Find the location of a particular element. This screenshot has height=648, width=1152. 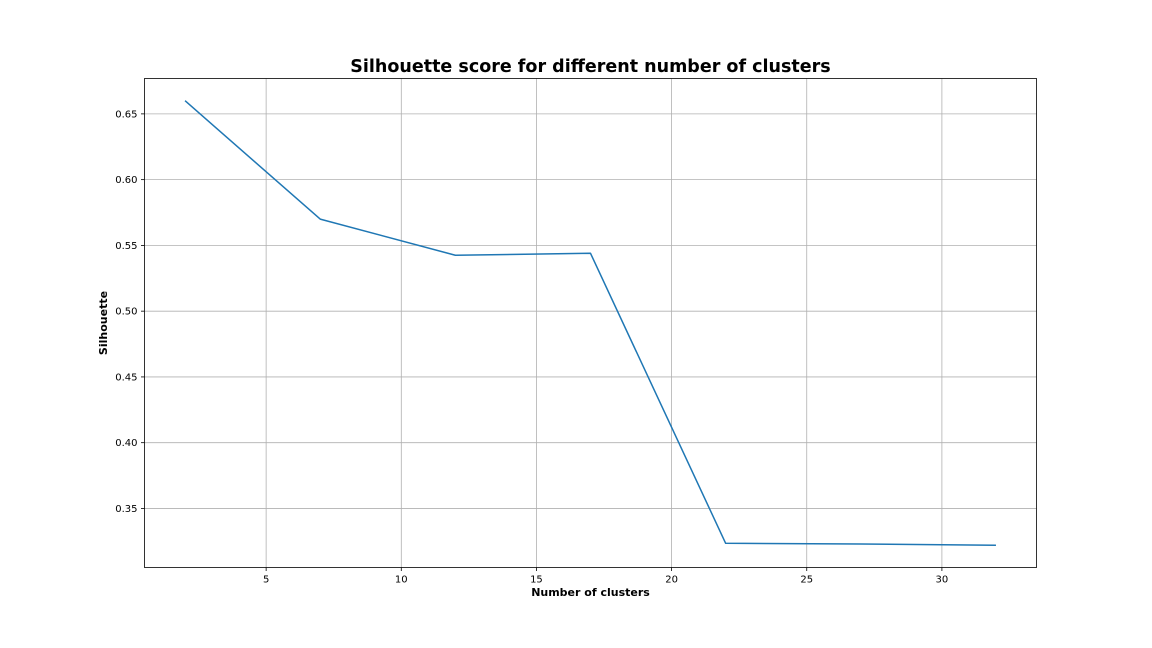

x-tick-label: 20 is located at coordinates (671, 580).